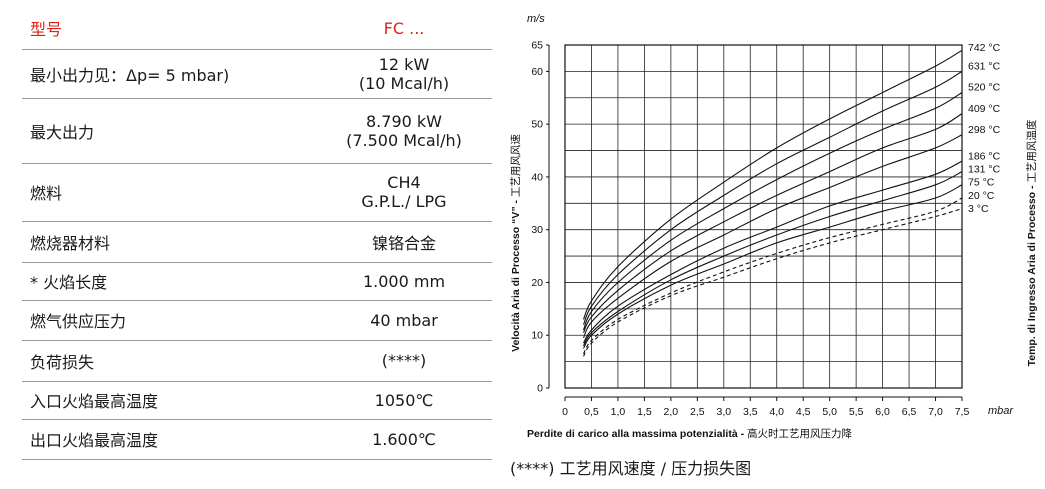 This screenshot has width=1045, height=489. What do you see at coordinates (565, 412) in the screenshot?
I see `x-tick-label: 0` at bounding box center [565, 412].